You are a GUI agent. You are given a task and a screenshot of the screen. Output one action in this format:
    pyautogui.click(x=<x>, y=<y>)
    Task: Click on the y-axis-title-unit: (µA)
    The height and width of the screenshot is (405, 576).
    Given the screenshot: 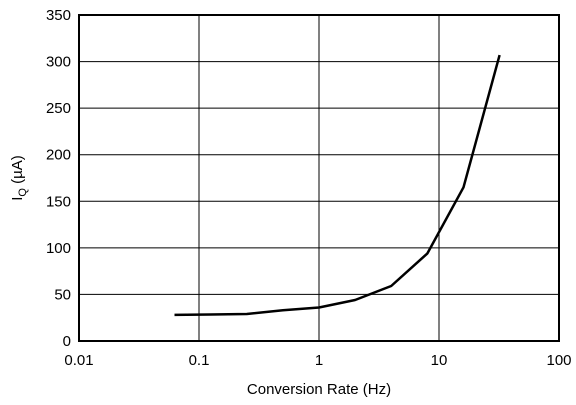 What is the action you would take?
    pyautogui.click(x=17, y=171)
    